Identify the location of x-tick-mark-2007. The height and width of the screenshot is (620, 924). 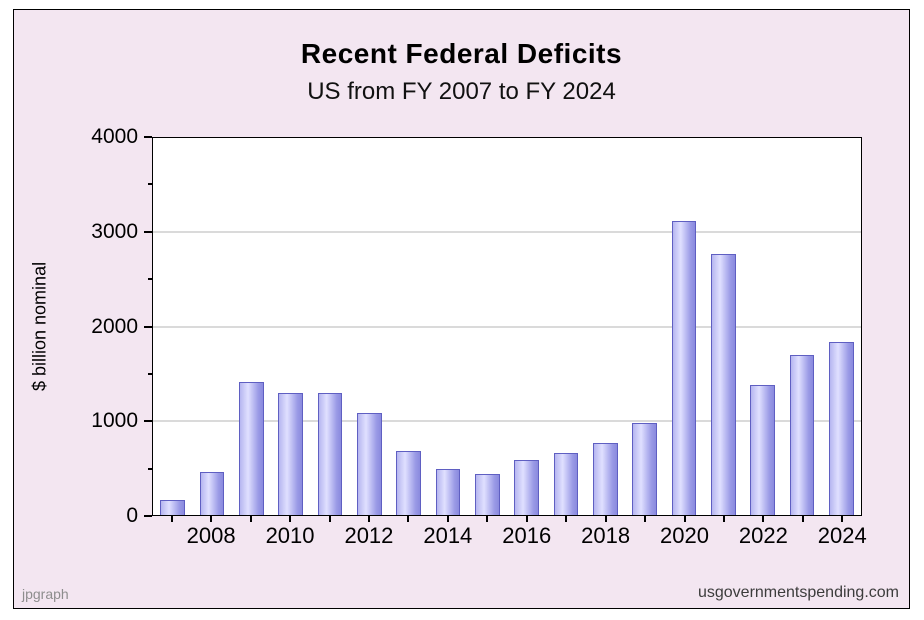
(171, 519).